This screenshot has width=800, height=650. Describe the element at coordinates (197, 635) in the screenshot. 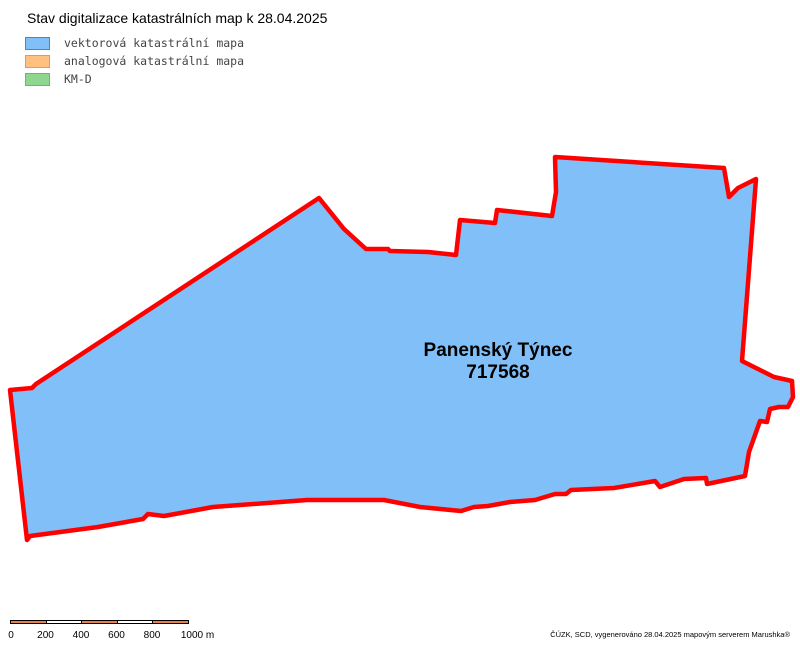

I see `scale-bar-label: 1000 m` at that location.